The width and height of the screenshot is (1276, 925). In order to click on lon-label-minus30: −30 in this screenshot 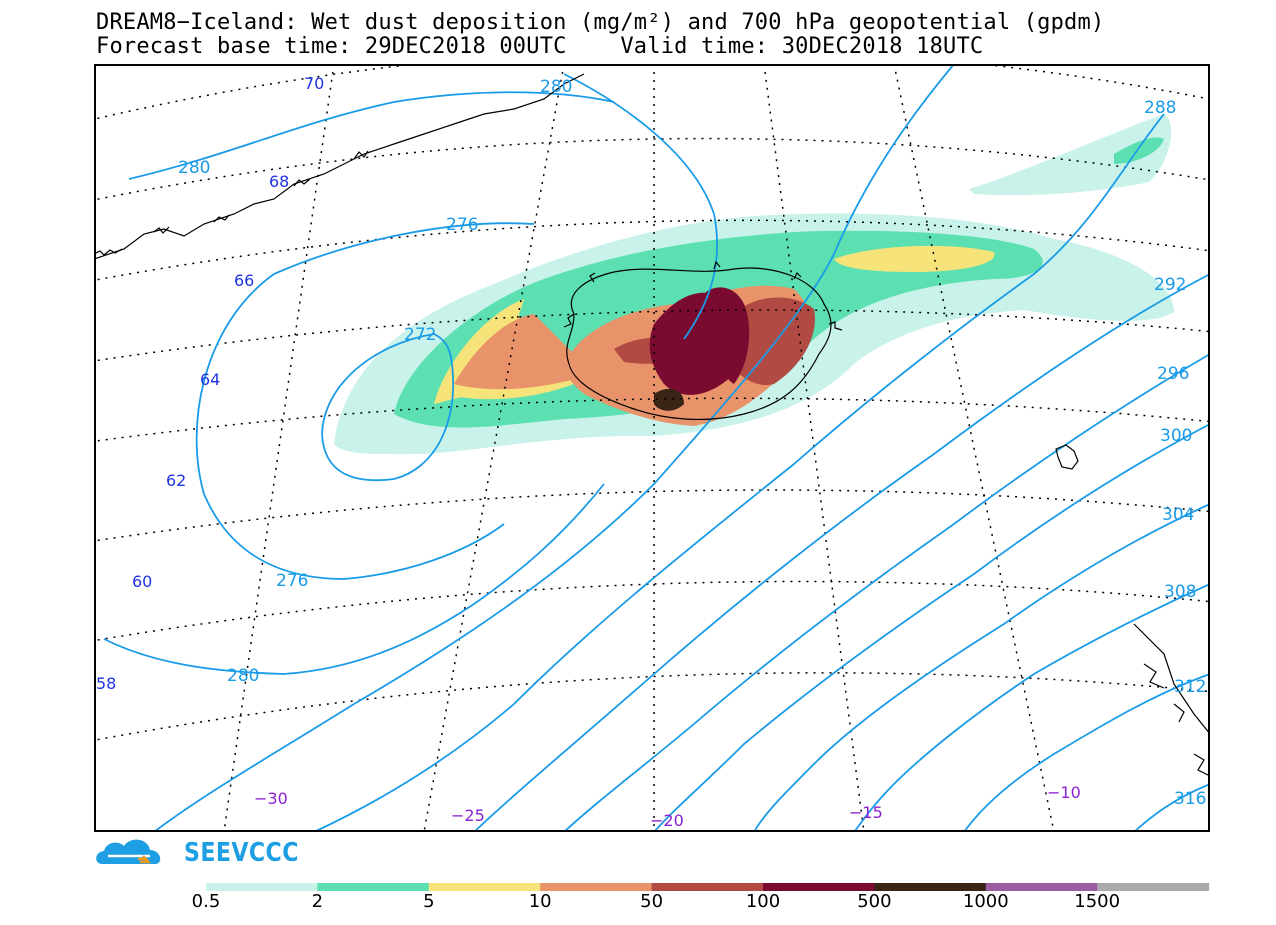, I will do `click(271, 798)`.